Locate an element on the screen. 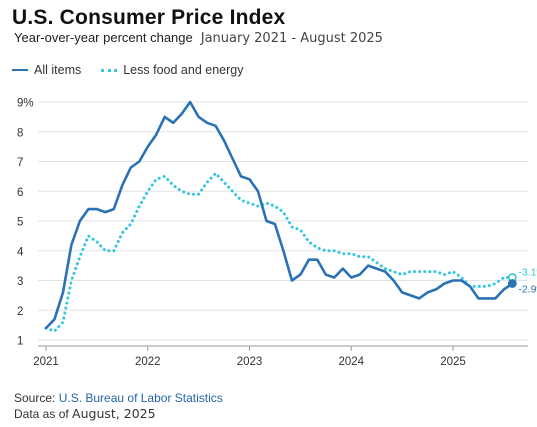 This screenshot has height=427, width=537. asof-date: August, 2025 is located at coordinates (114, 413).